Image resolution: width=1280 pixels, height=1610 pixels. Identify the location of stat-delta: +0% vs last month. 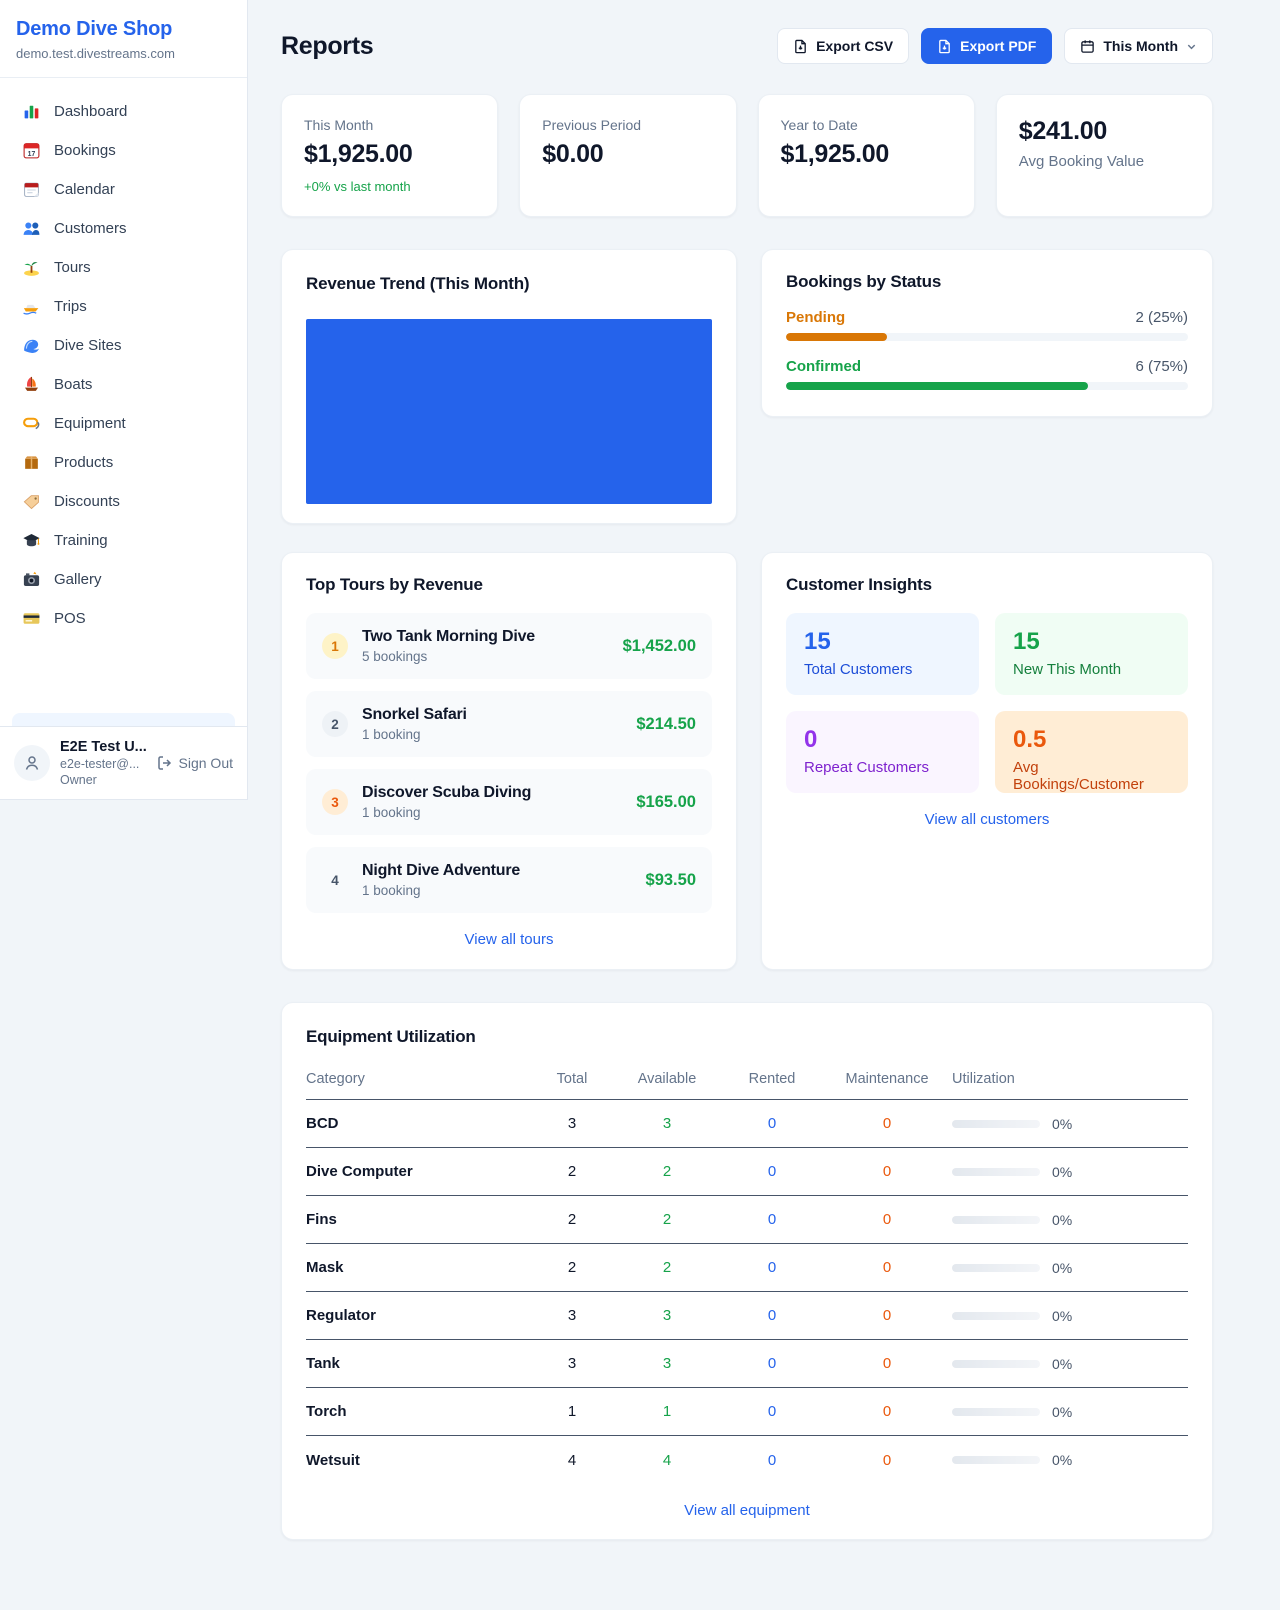
(357, 186).